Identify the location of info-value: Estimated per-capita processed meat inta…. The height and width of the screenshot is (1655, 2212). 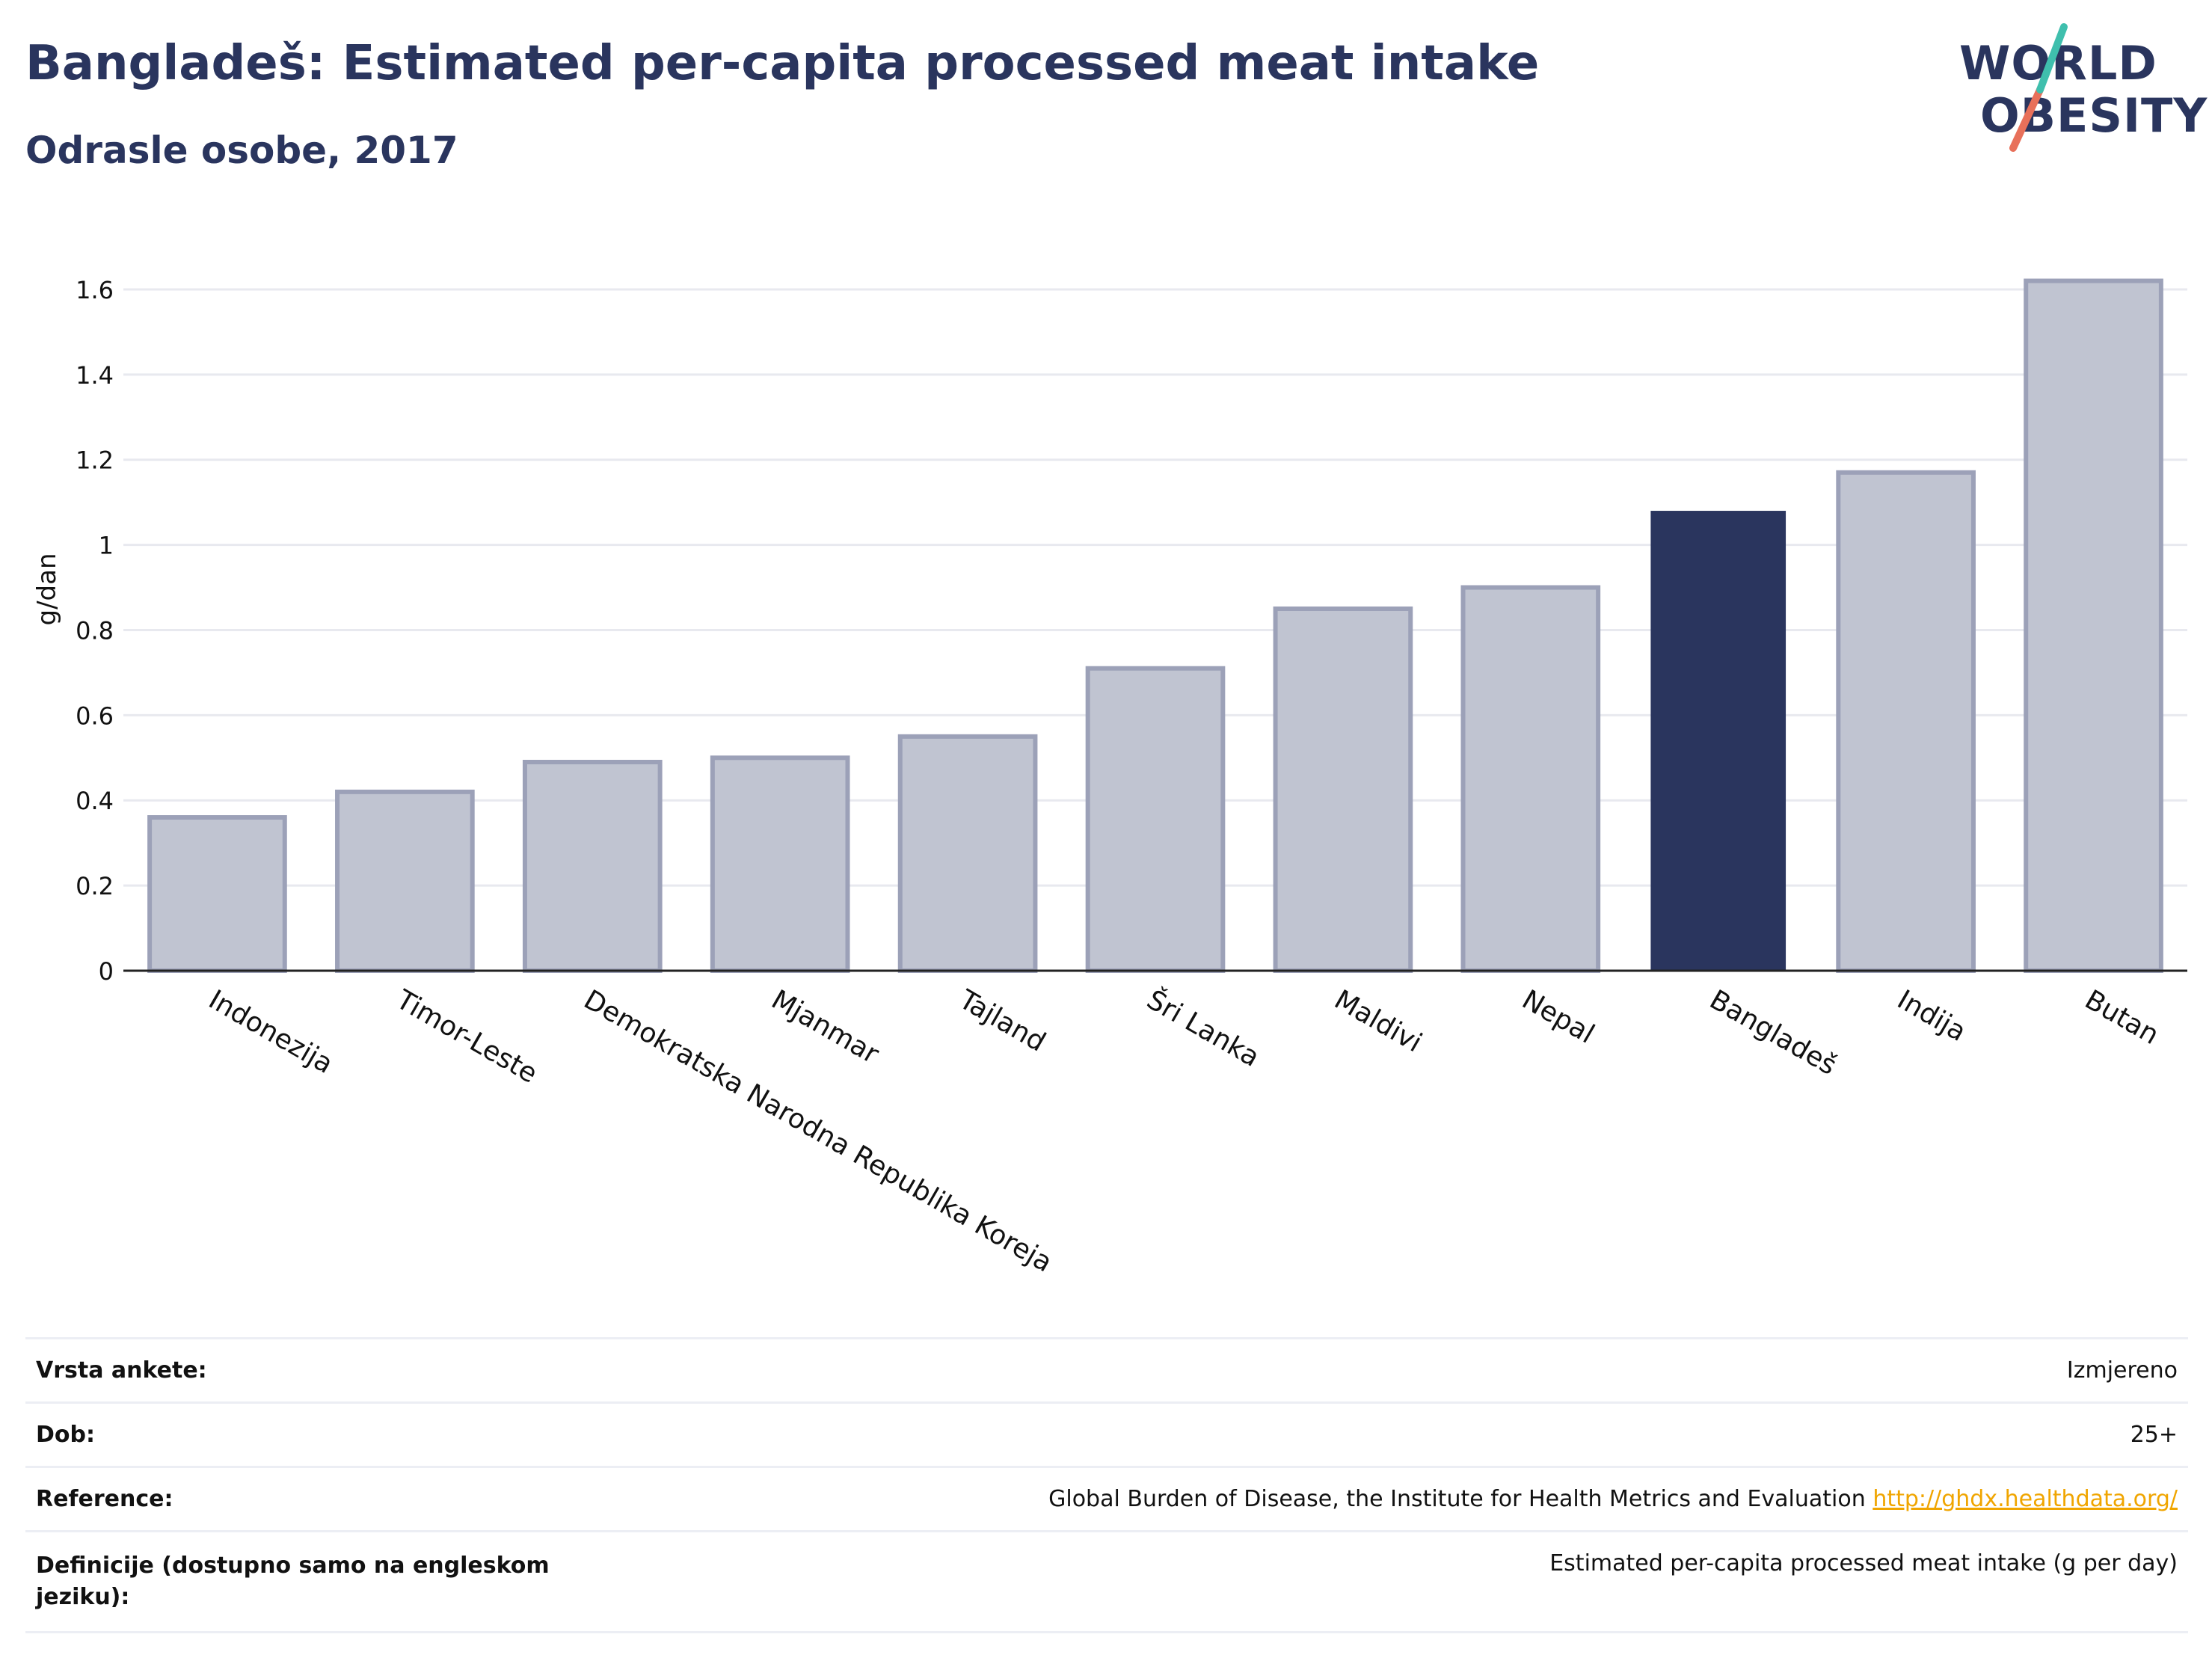
(1863, 1563).